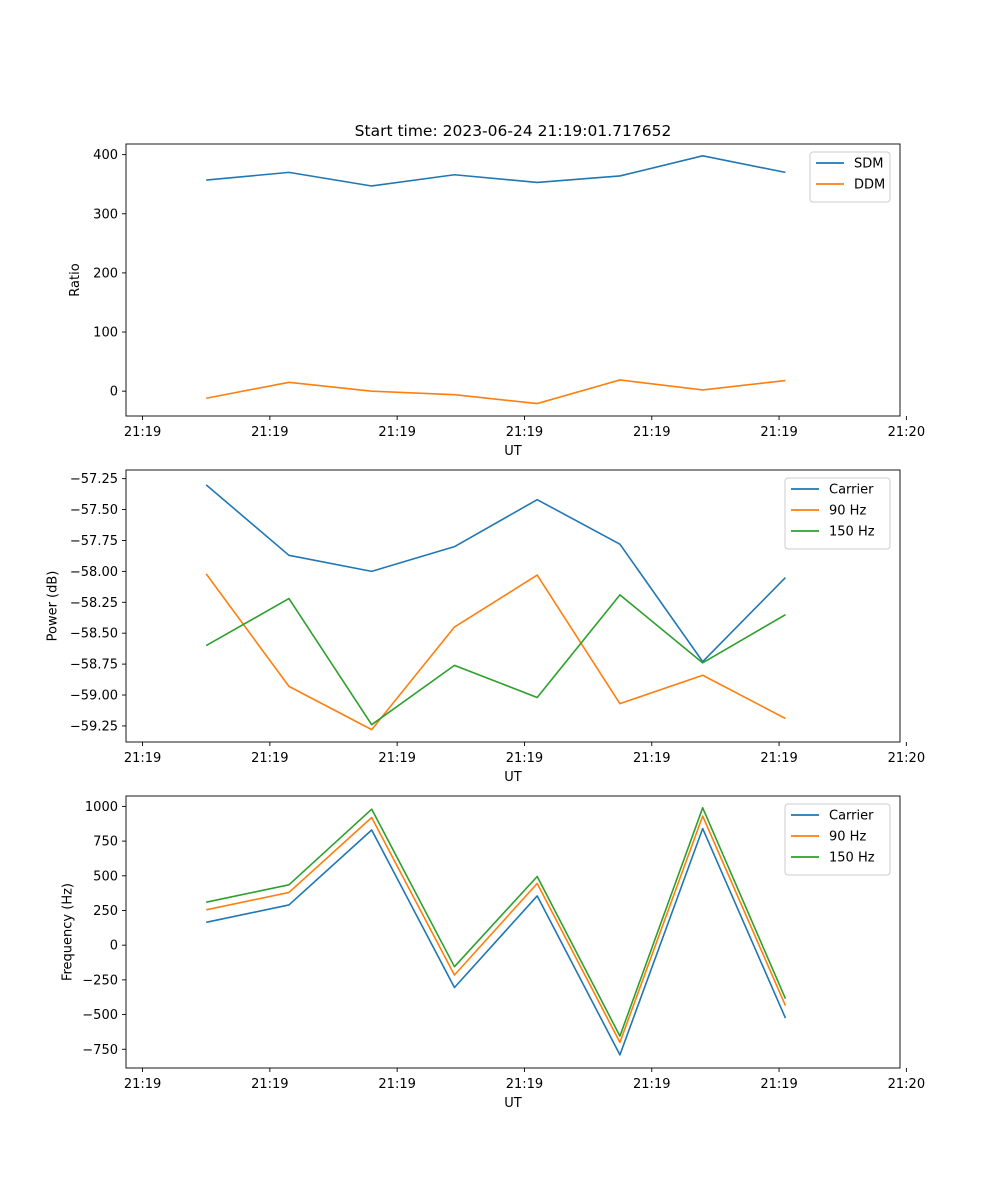 This screenshot has width=1000, height=1200. I want to click on legend: SDM DDM, so click(850, 177).